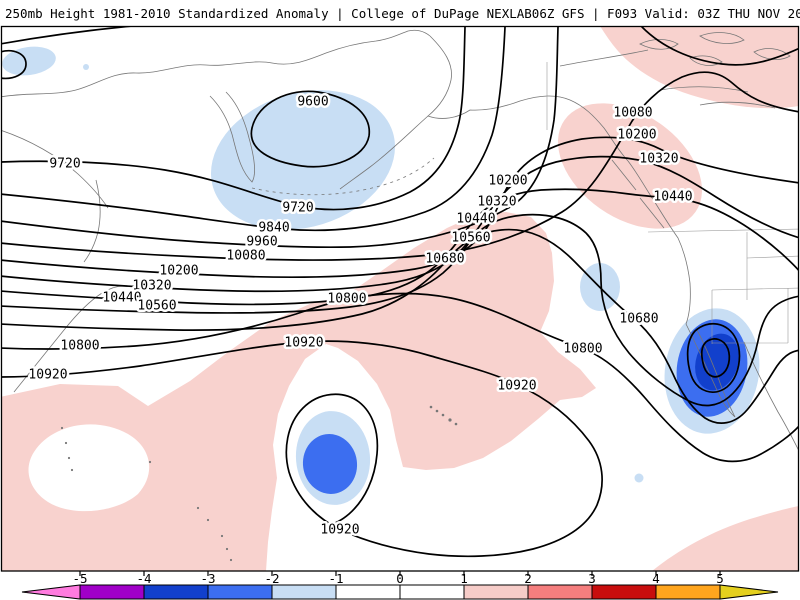 The height and width of the screenshot is (600, 800). I want to click on coast-west-north-america, so click(659, 242).